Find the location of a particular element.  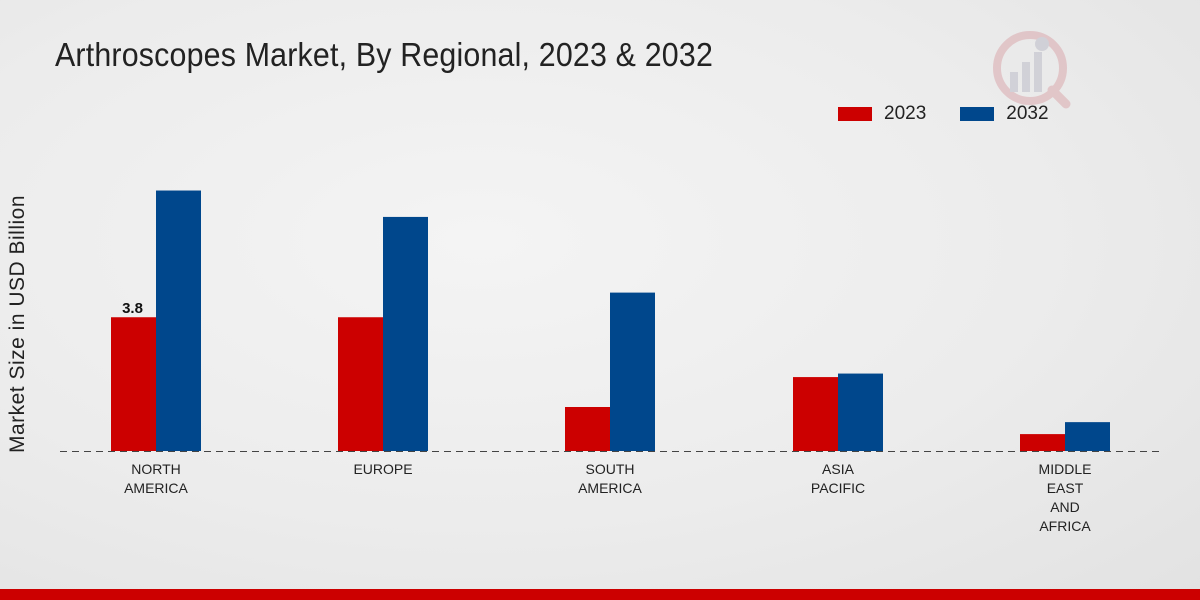

legend-swatch-2023 is located at coordinates (855, 114).